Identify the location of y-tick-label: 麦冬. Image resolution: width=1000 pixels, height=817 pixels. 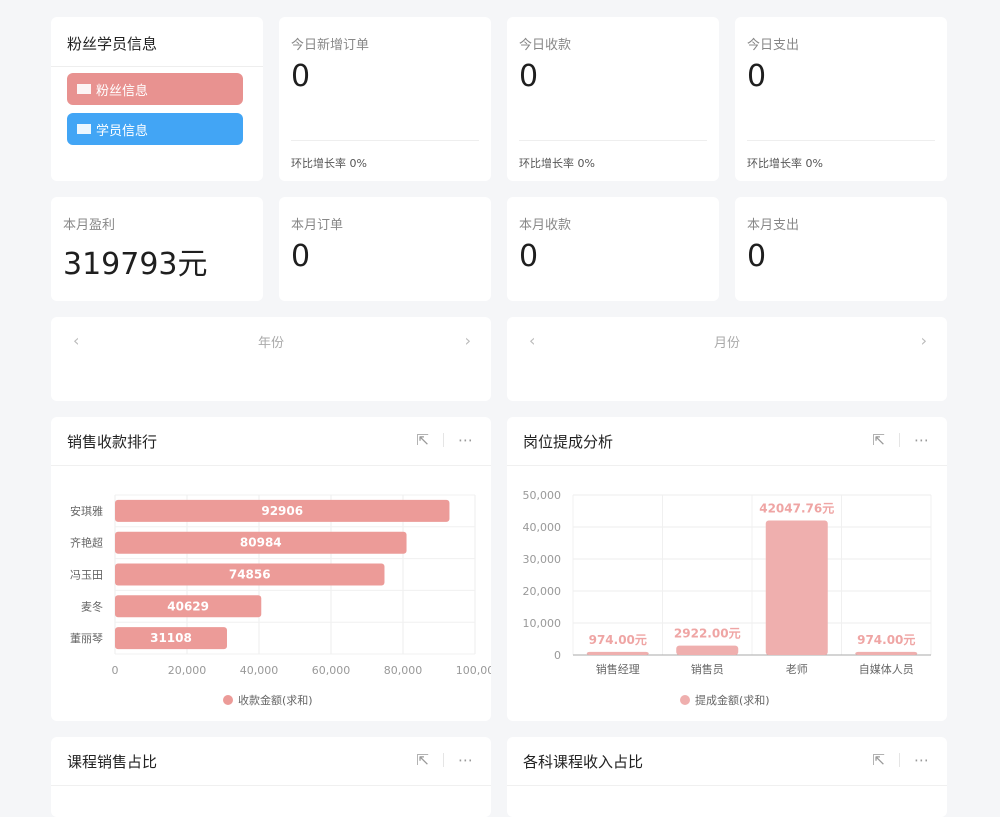
(92, 606).